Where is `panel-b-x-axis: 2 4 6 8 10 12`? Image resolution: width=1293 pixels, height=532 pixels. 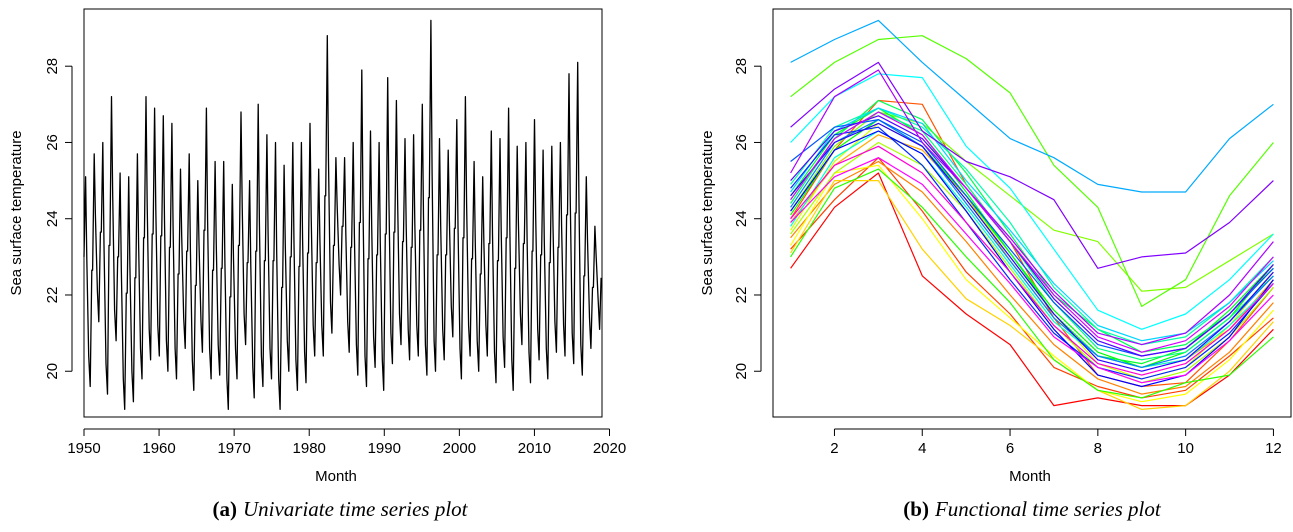
panel-b-x-axis: 2 4 6 8 10 12 is located at coordinates (1056, 442).